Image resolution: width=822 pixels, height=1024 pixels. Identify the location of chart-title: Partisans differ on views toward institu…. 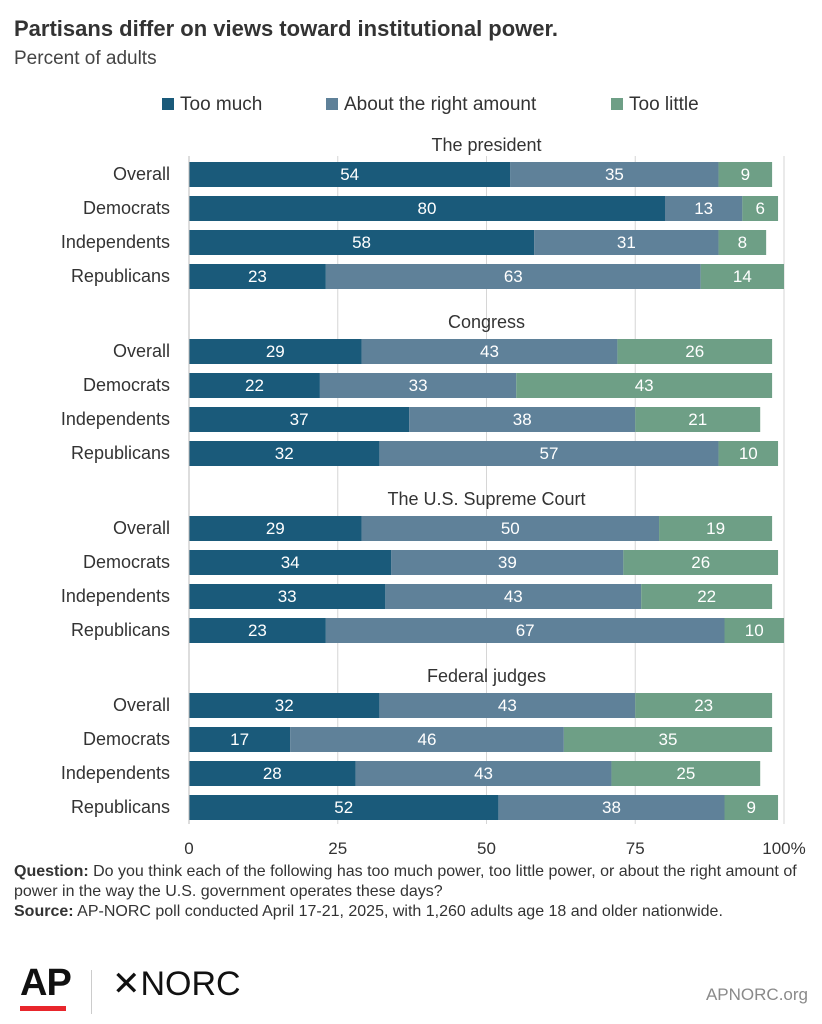
(286, 28).